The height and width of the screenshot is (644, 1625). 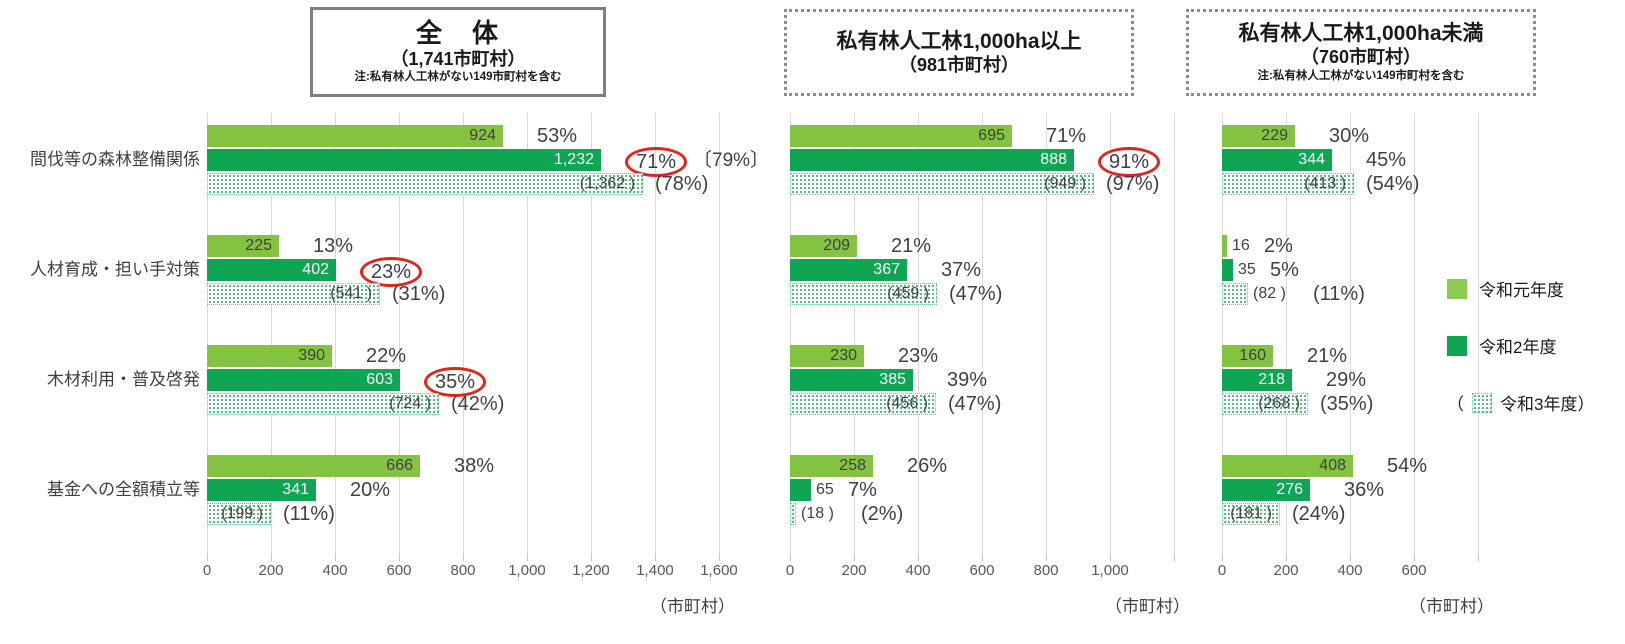 I want to click on category-label-fund-reserve: 基金への全額積立等, so click(x=123, y=489).